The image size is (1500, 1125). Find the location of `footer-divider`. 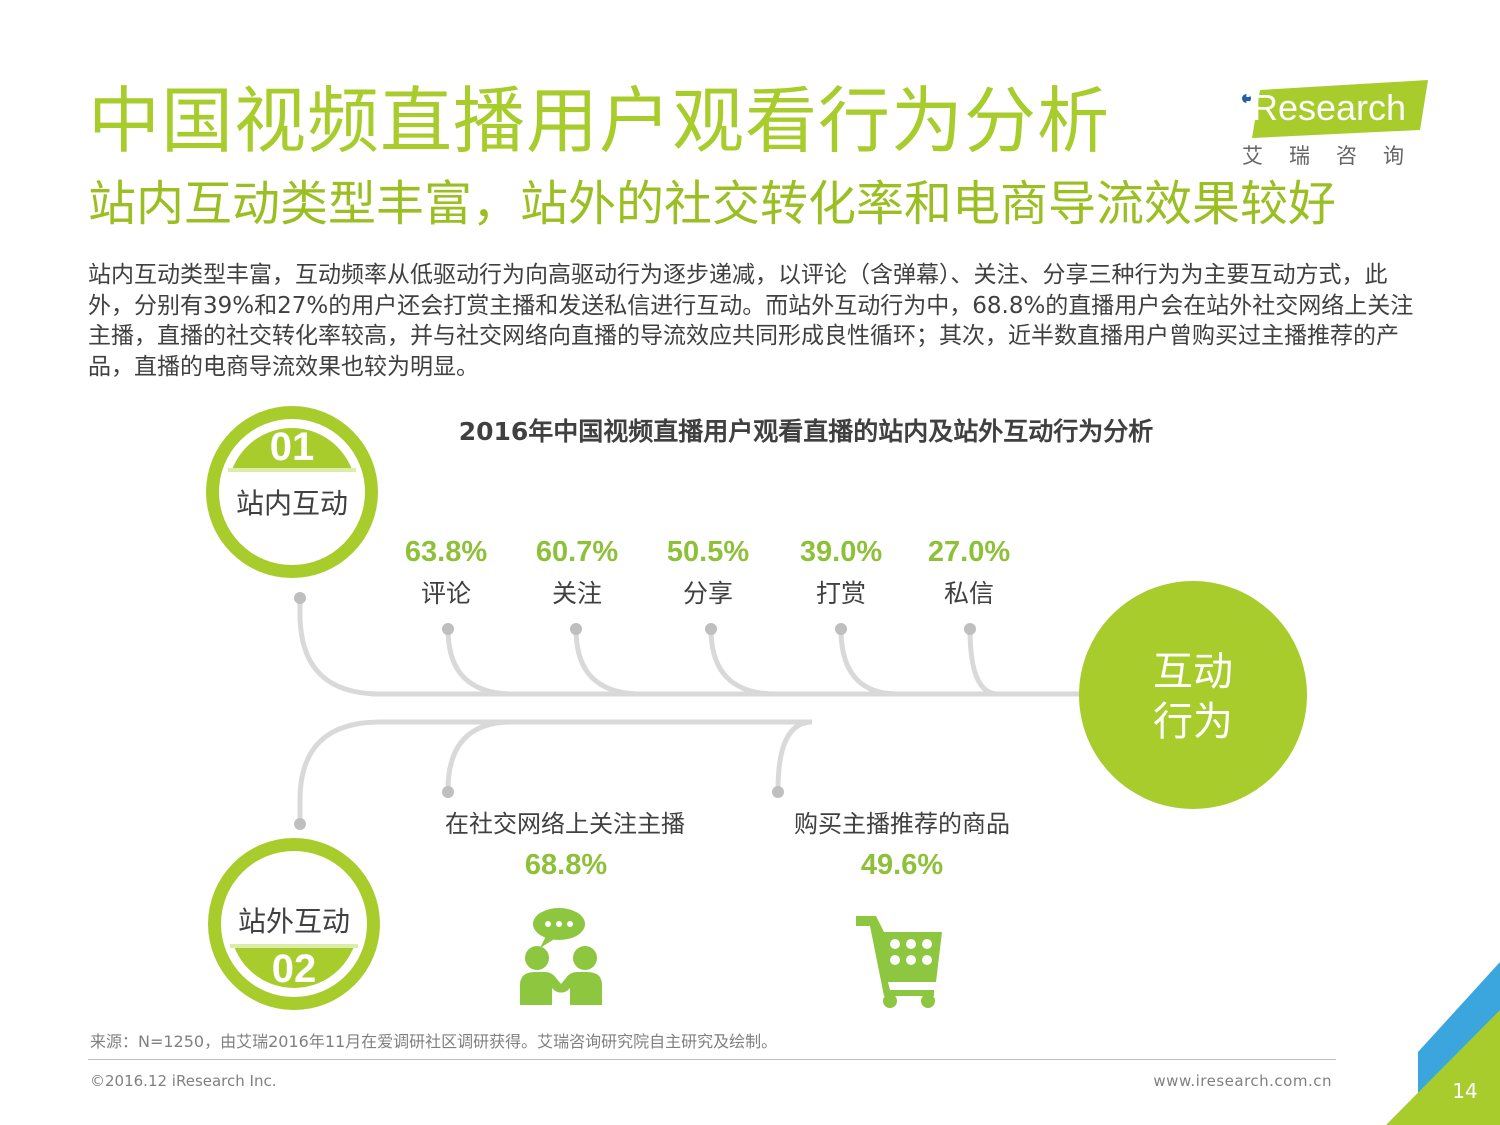

footer-divider is located at coordinates (712, 1059).